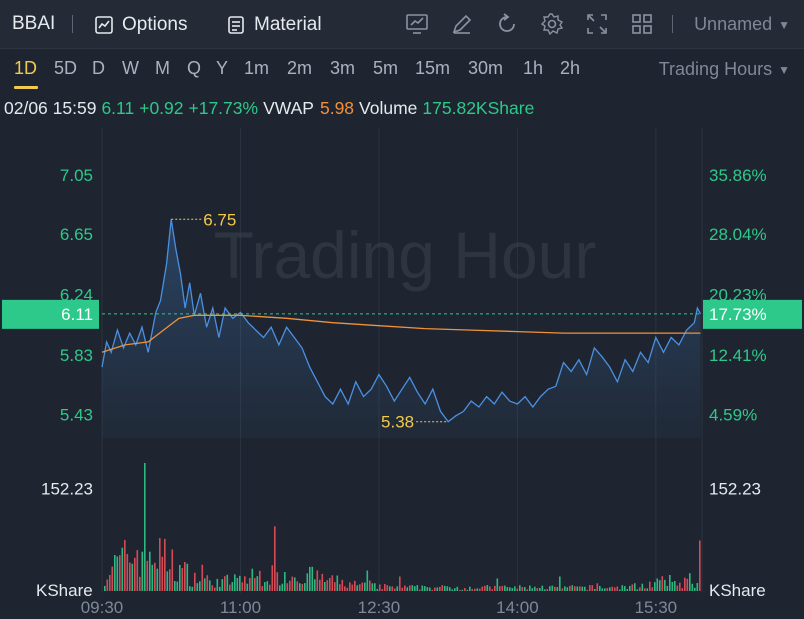  I want to click on timeframe-1m: 1m, so click(257, 68).